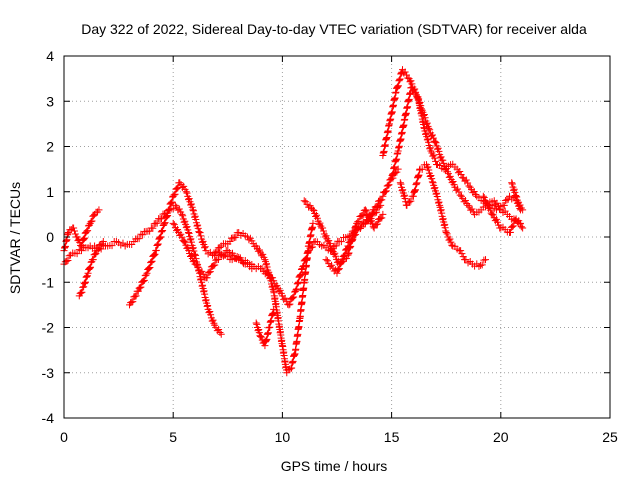  What do you see at coordinates (15, 238) in the screenshot?
I see `y-axis-label: SDTVAR / TECUs` at bounding box center [15, 238].